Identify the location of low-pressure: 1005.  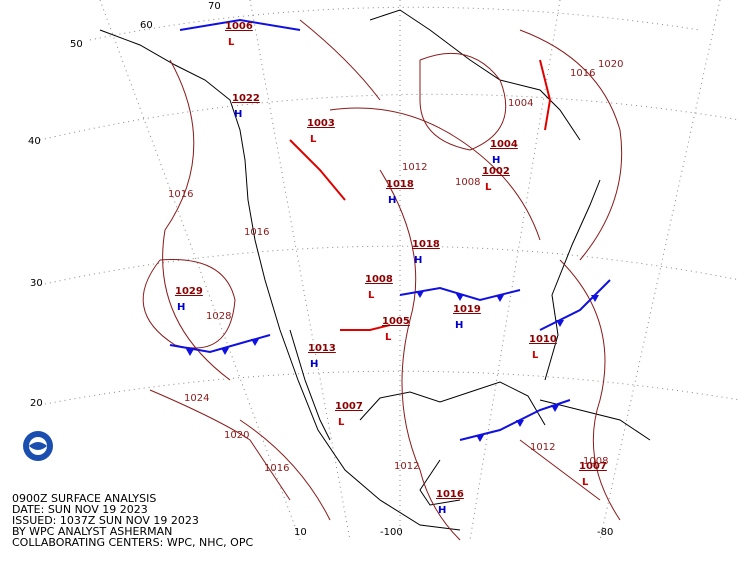
(396, 321).